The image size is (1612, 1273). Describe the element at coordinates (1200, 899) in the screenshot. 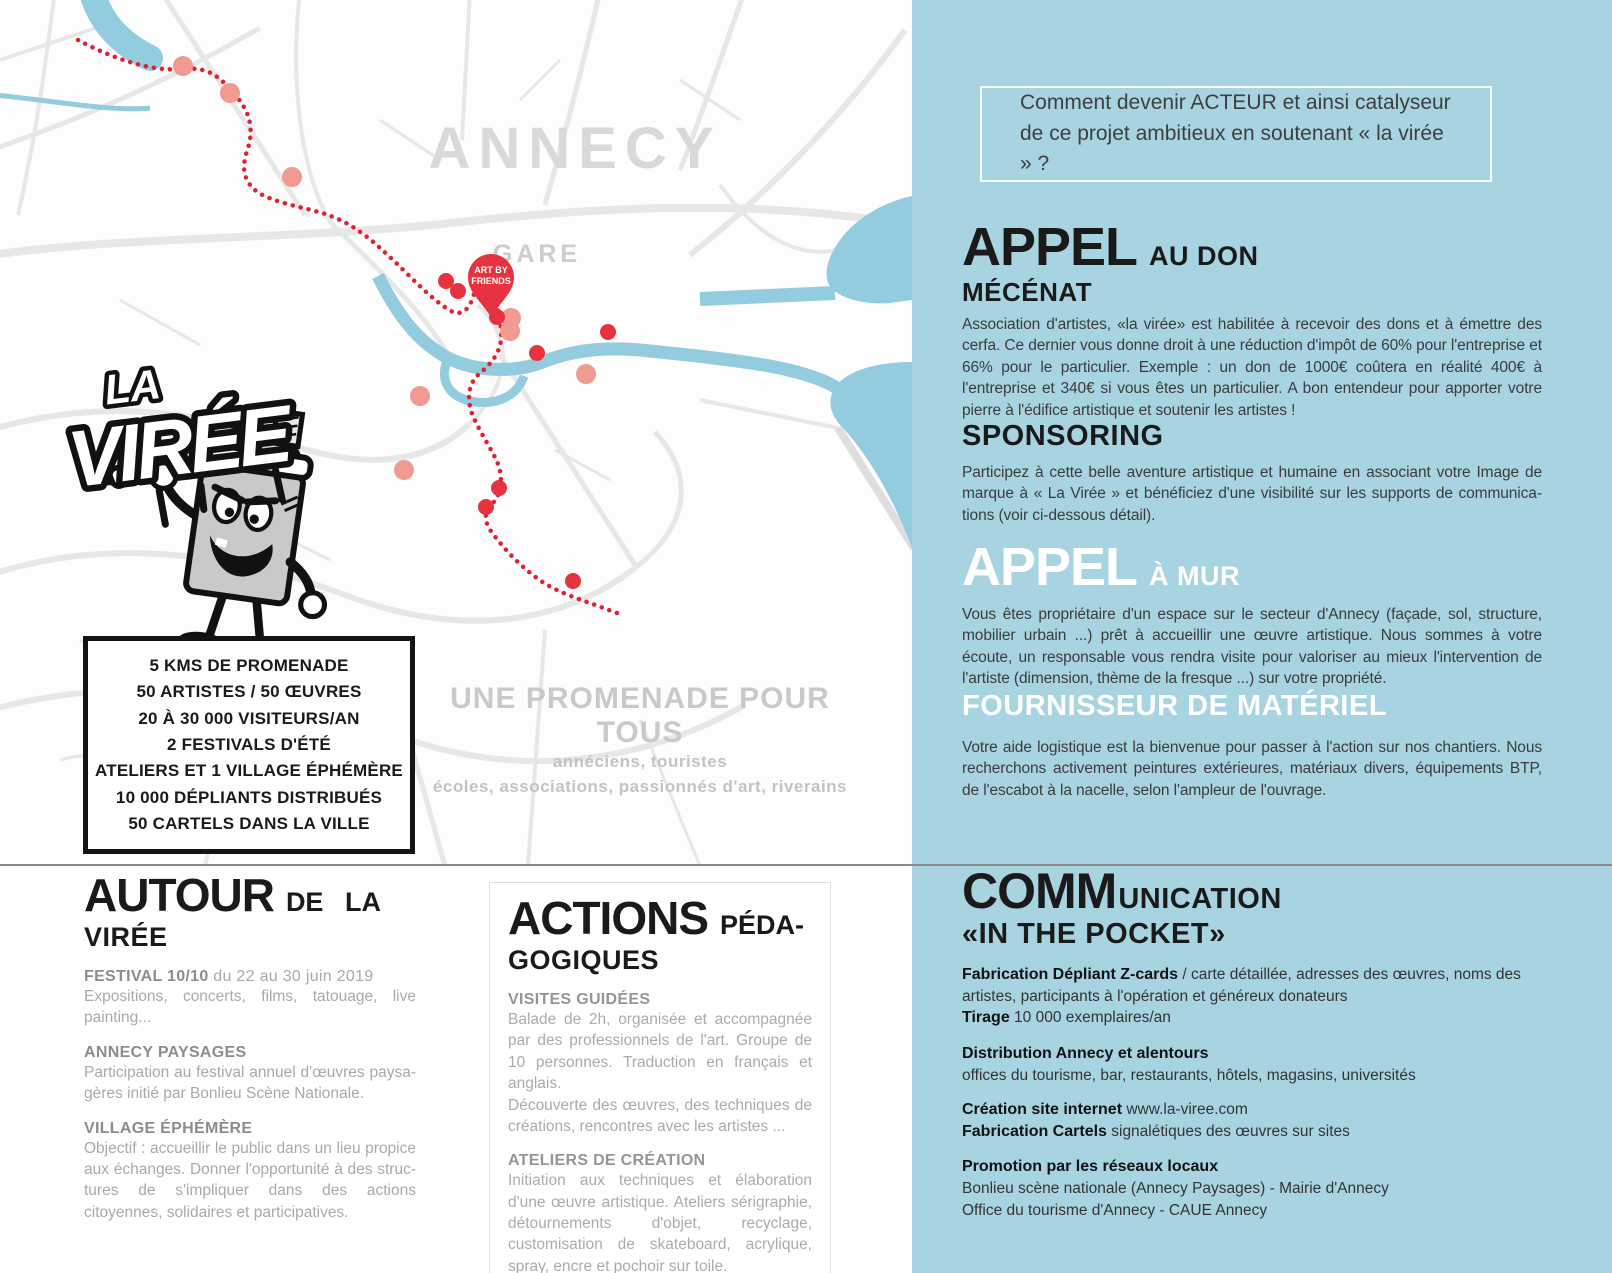

I see `comm-title-small: UNICATION` at that location.